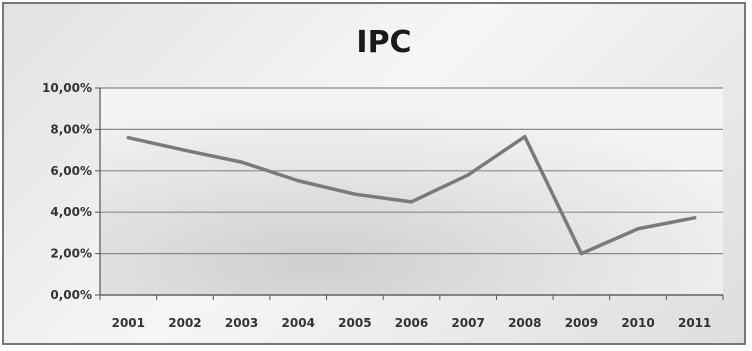 Image resolution: width=752 pixels, height=351 pixels. What do you see at coordinates (71, 171) in the screenshot?
I see `y-tick-label: 6,00%` at bounding box center [71, 171].